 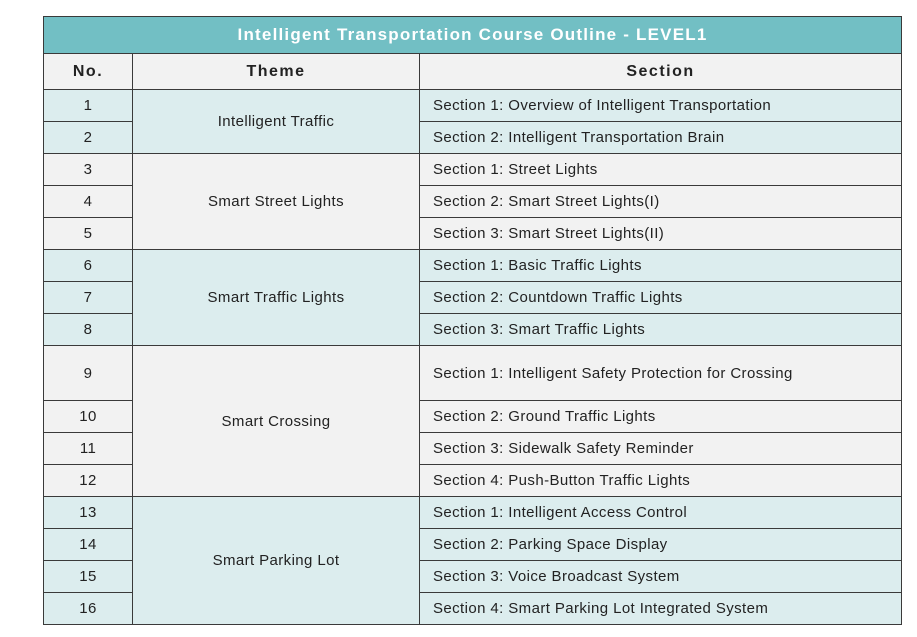 I want to click on section-cell: Section 3: Voice Broadcast System, so click(x=660, y=576).